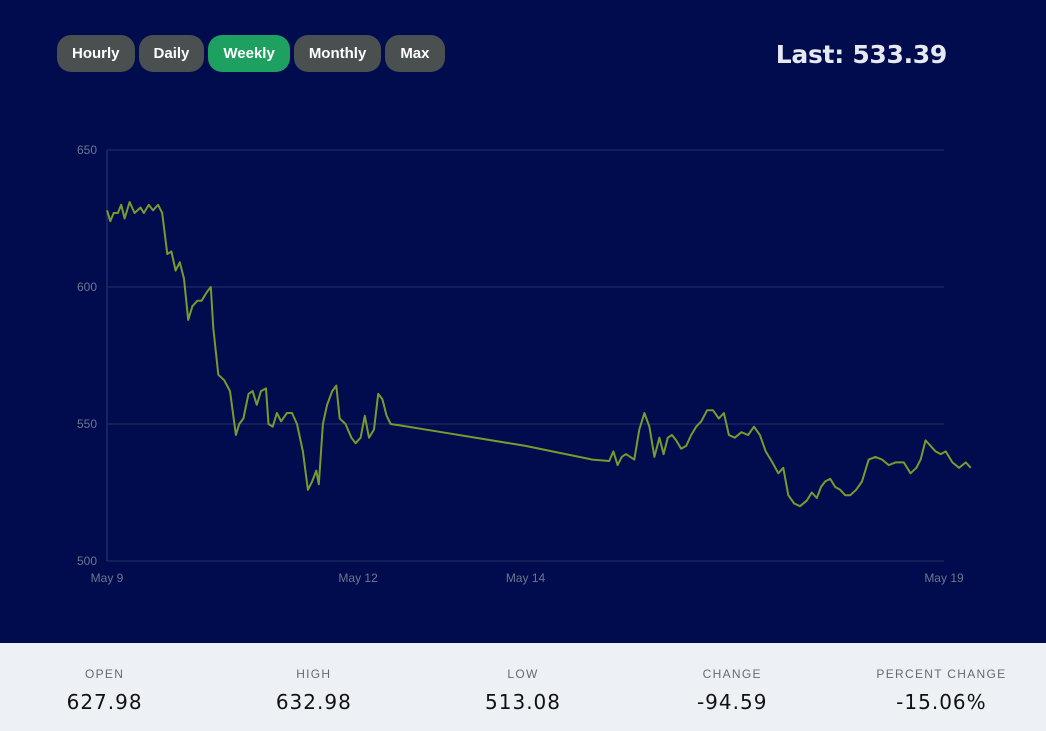 The image size is (1046, 731). What do you see at coordinates (941, 674) in the screenshot?
I see `stat-percent-change-label: PERCENT CHANGE` at bounding box center [941, 674].